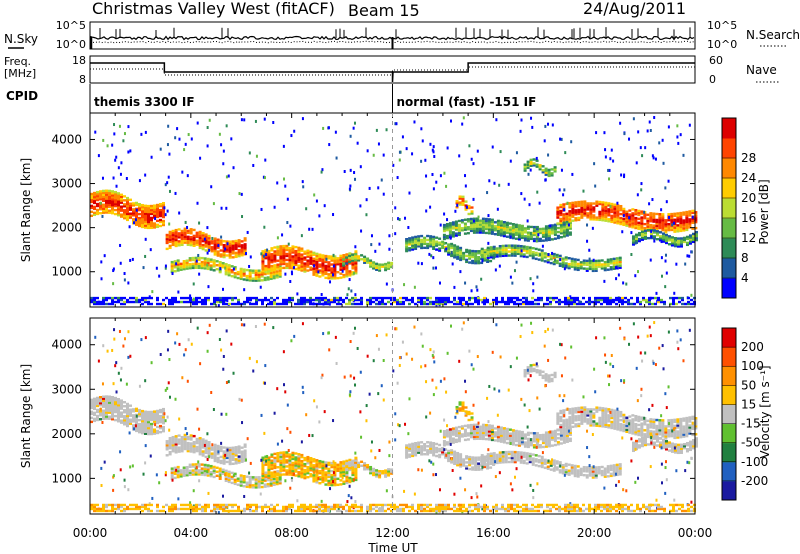  Describe the element at coordinates (66, 184) in the screenshot. I see `y-tick-label: 3000` at that location.